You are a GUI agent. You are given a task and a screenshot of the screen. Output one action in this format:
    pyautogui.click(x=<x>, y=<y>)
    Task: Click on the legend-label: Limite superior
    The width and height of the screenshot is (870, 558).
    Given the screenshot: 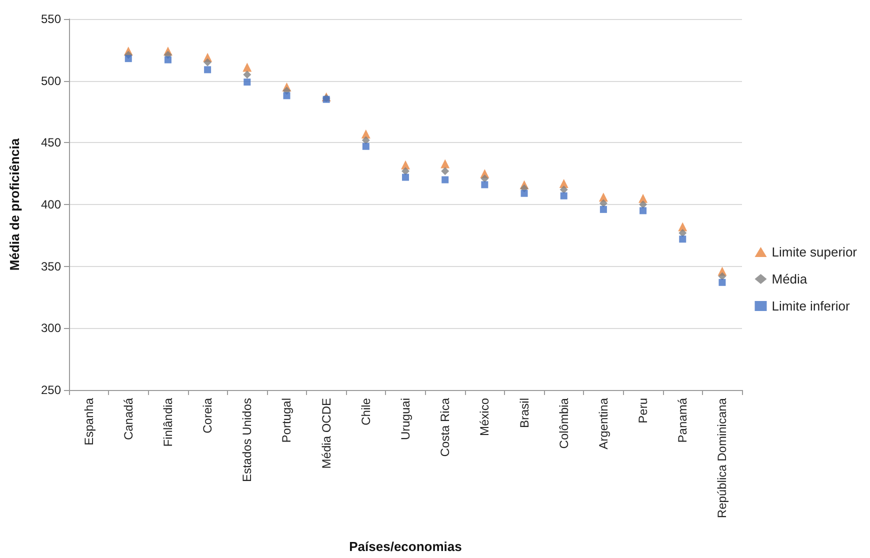 What is the action you would take?
    pyautogui.click(x=815, y=252)
    